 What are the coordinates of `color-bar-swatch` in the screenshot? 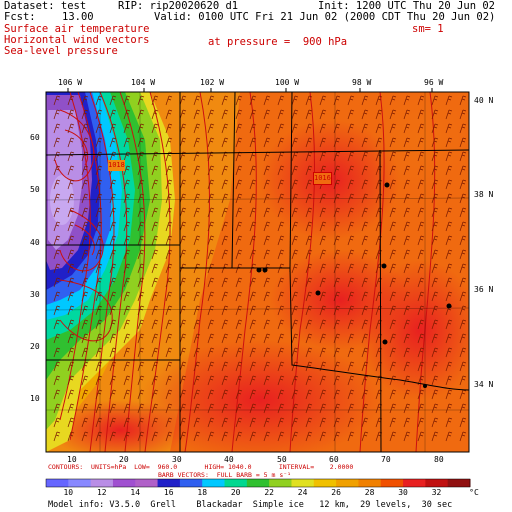 It's located at (325, 483).